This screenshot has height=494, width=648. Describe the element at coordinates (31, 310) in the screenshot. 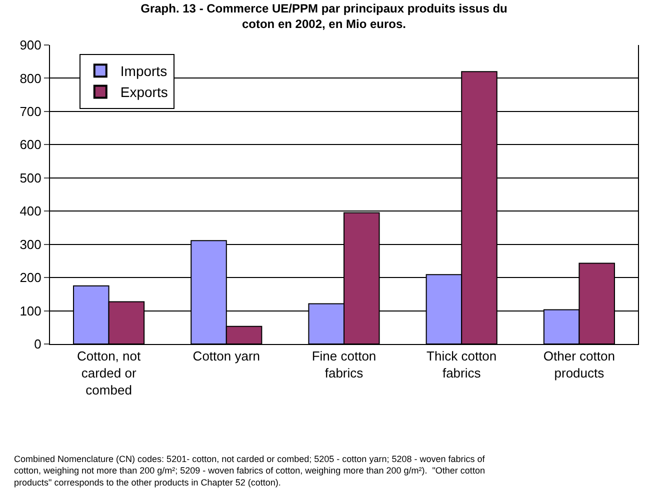

I see `y-tick-label: 100` at that location.